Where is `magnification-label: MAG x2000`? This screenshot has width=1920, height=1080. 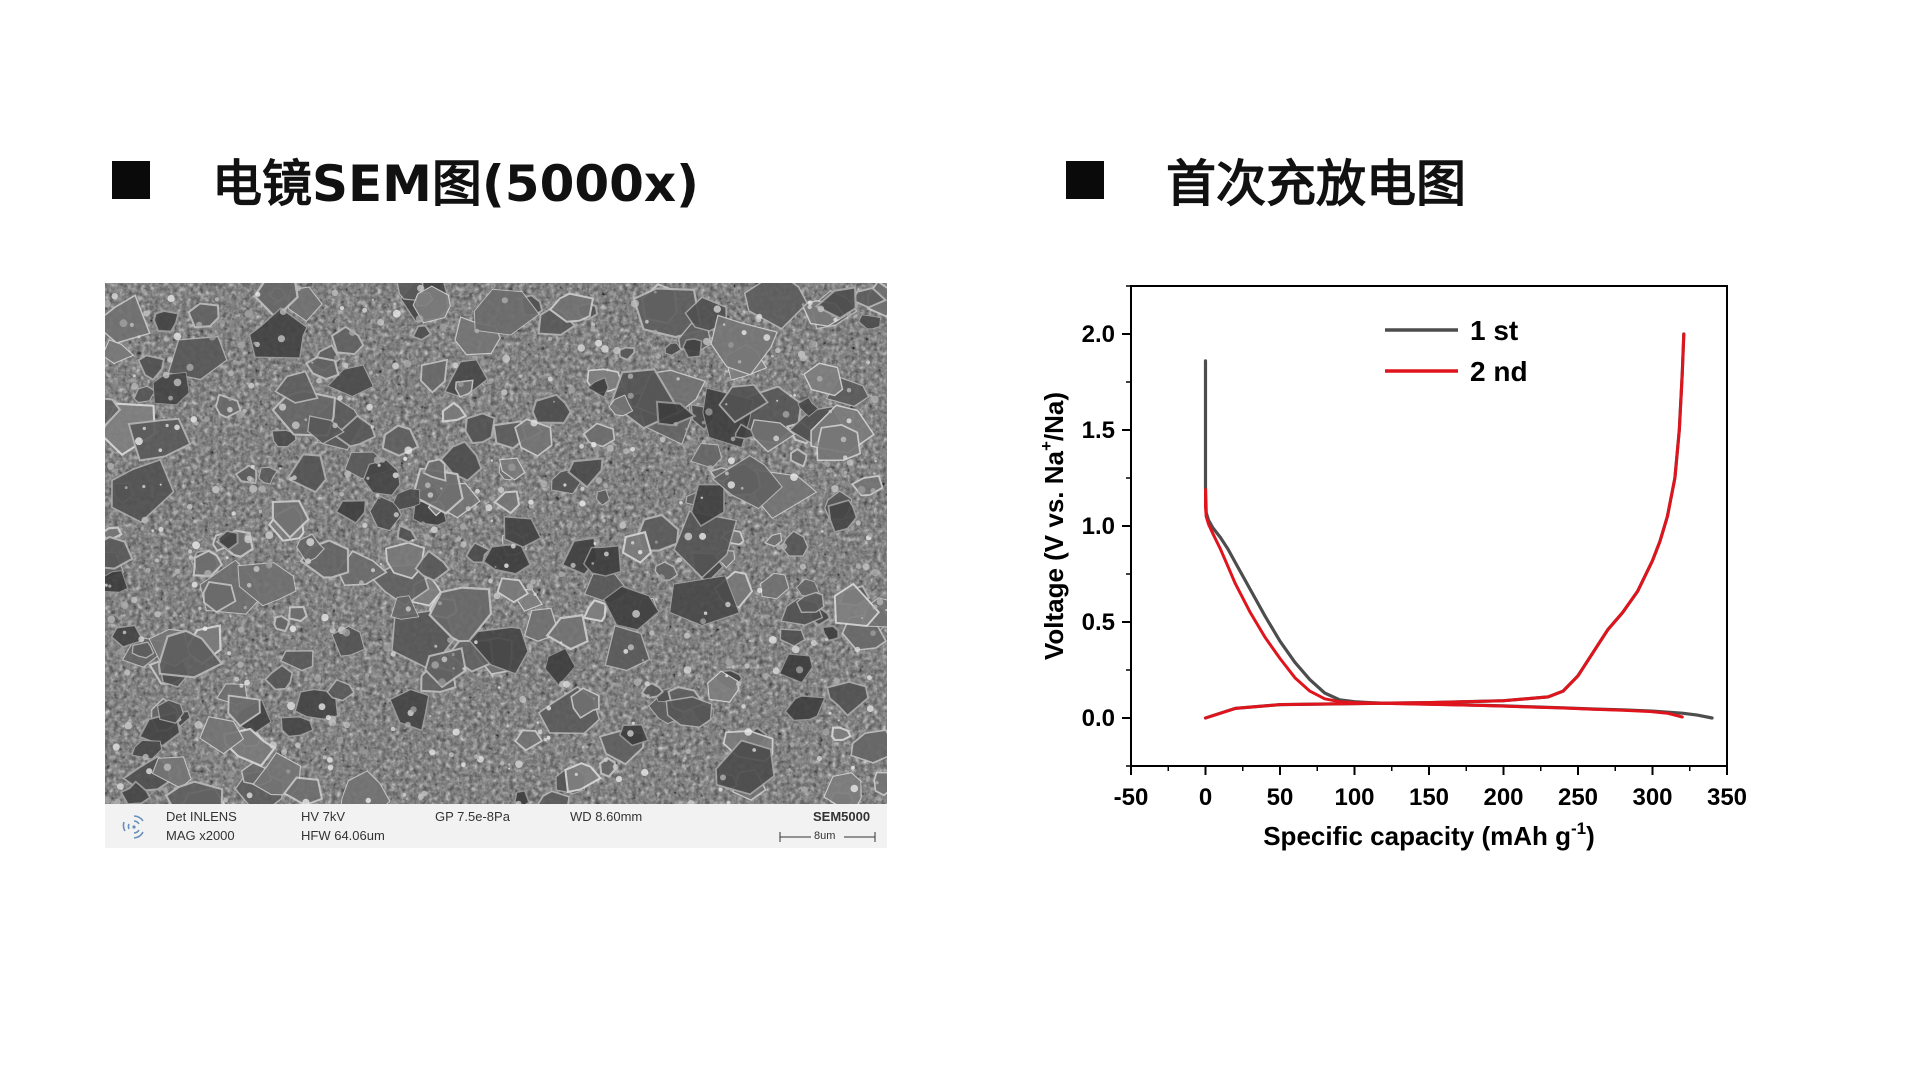 magnification-label: MAG x2000 is located at coordinates (200, 835).